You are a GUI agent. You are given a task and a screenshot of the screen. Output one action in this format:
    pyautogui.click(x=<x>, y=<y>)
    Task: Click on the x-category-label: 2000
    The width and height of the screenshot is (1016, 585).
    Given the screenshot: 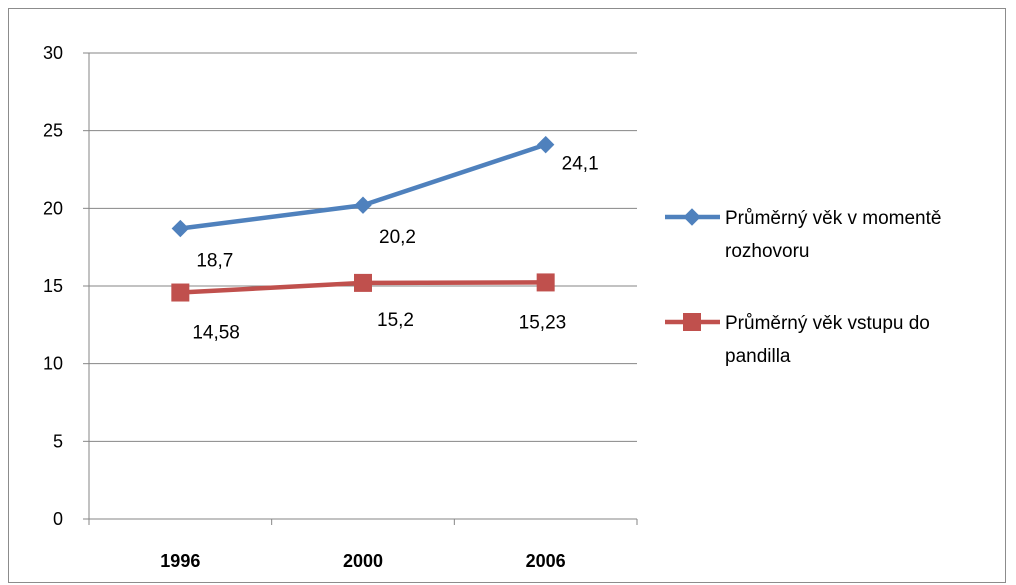 What is the action you would take?
    pyautogui.click(x=363, y=561)
    